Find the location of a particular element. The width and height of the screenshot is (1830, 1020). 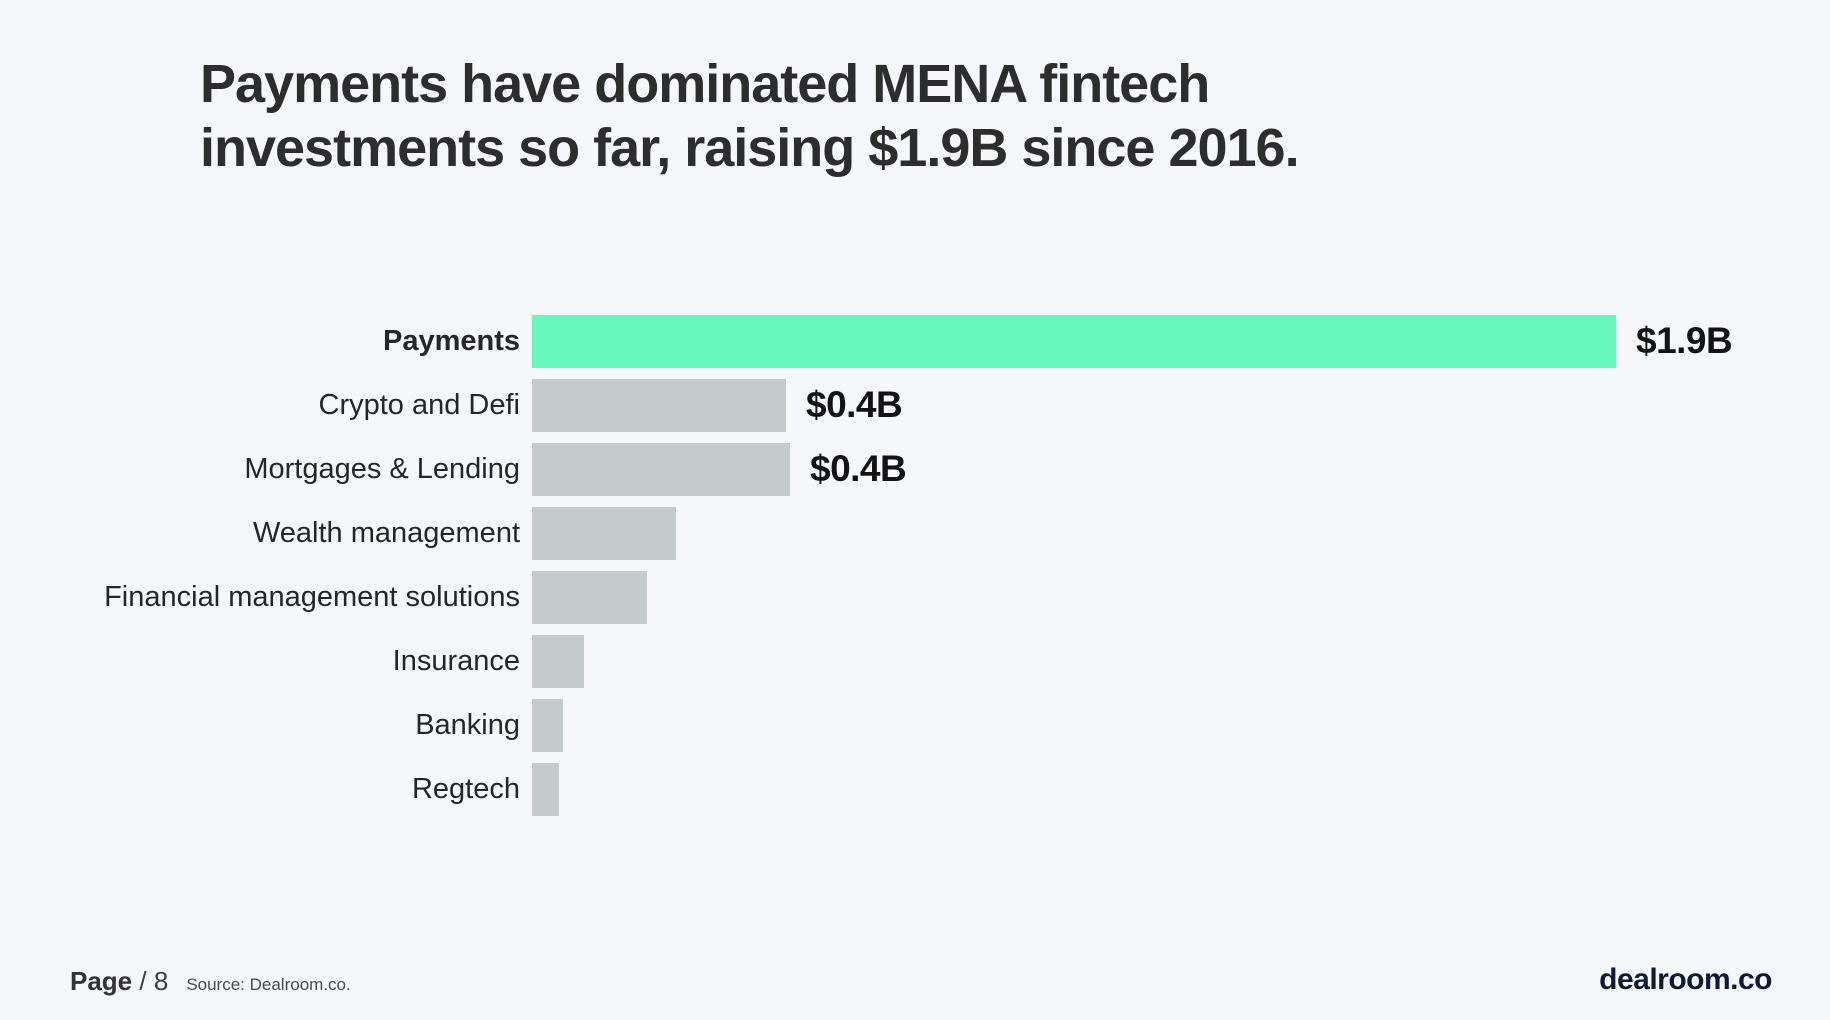

value-label-crypto-and-defi: $0.4B is located at coordinates (854, 404).